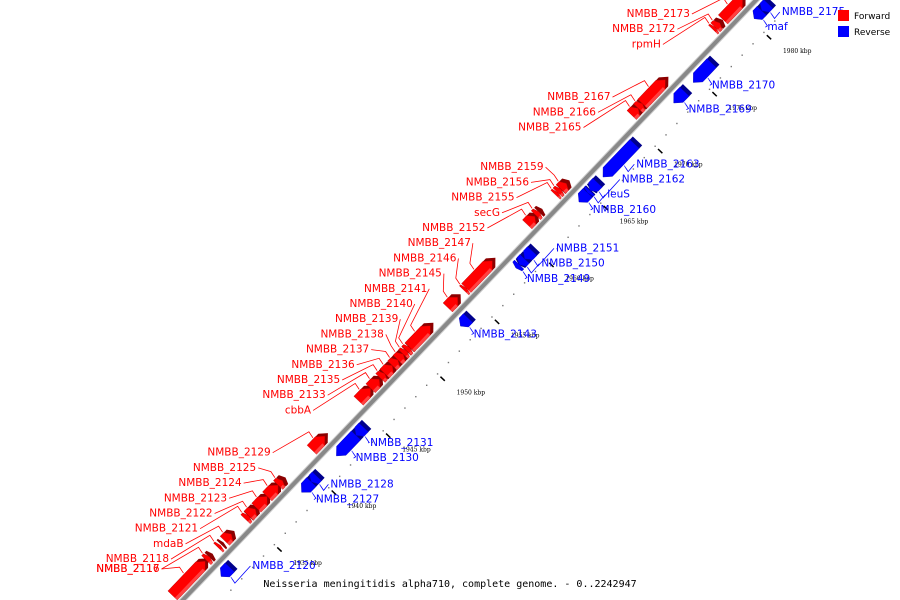 The width and height of the screenshot is (900, 600). I want to click on gene-label-NMBB_2130: NMBB_2130, so click(387, 458).